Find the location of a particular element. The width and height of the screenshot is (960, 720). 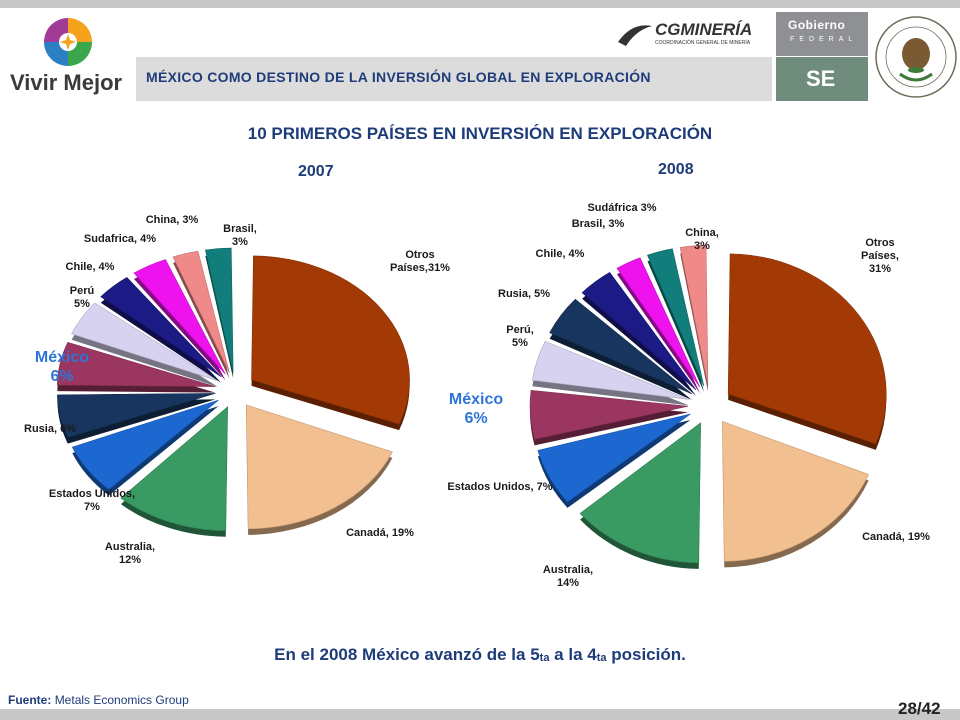

se-box is located at coordinates (822, 79).